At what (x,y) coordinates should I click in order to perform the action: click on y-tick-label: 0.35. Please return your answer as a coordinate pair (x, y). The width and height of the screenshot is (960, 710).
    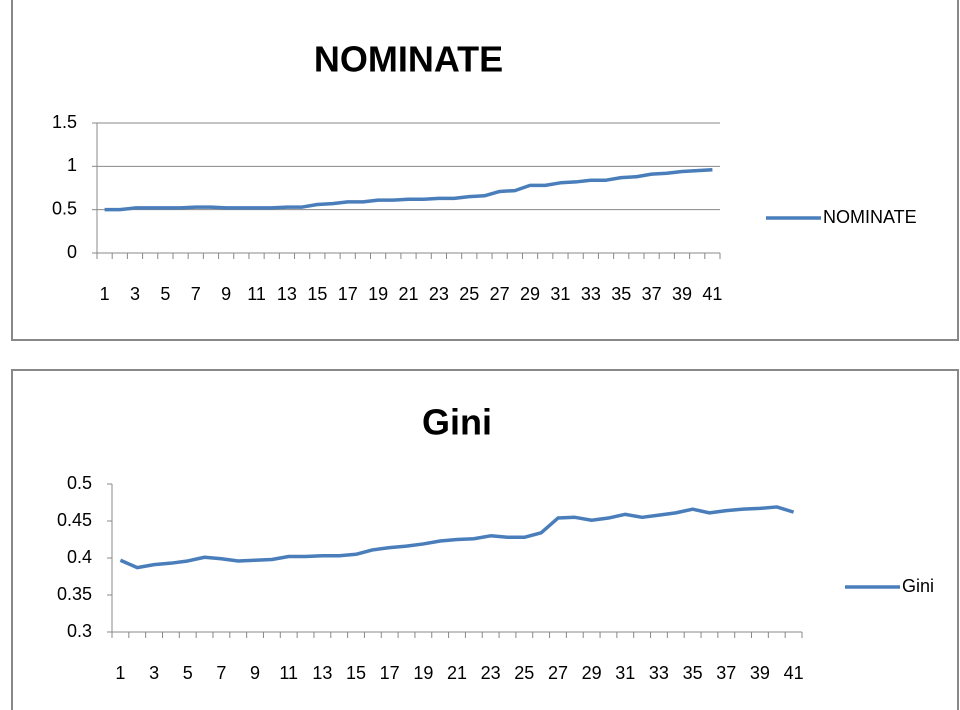
    Looking at the image, I should click on (74, 594).